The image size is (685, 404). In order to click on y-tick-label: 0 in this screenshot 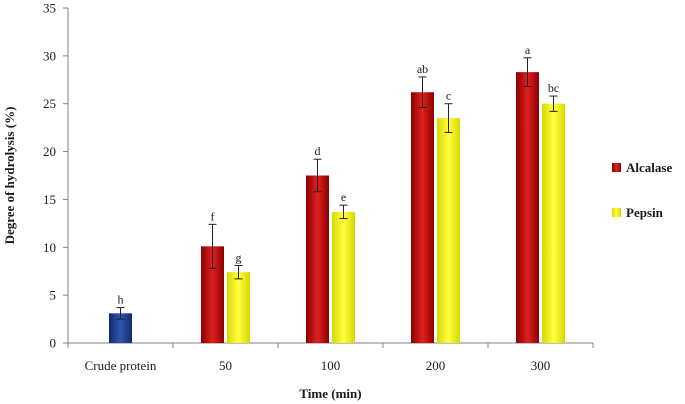, I will do `click(53, 343)`.